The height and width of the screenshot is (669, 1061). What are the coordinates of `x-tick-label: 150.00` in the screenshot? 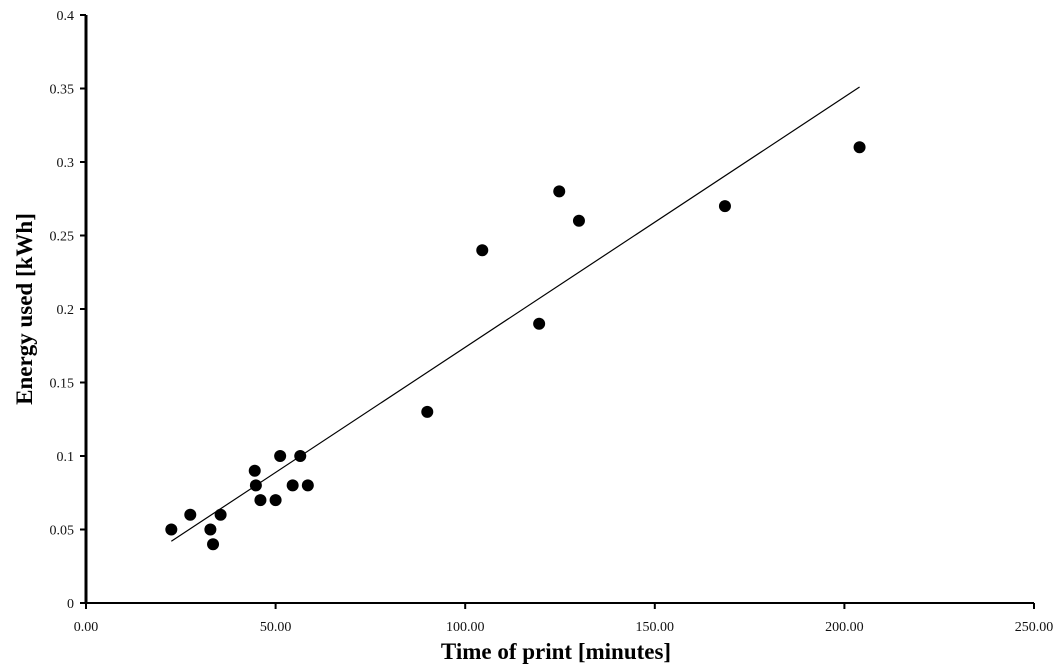 It's located at (655, 627).